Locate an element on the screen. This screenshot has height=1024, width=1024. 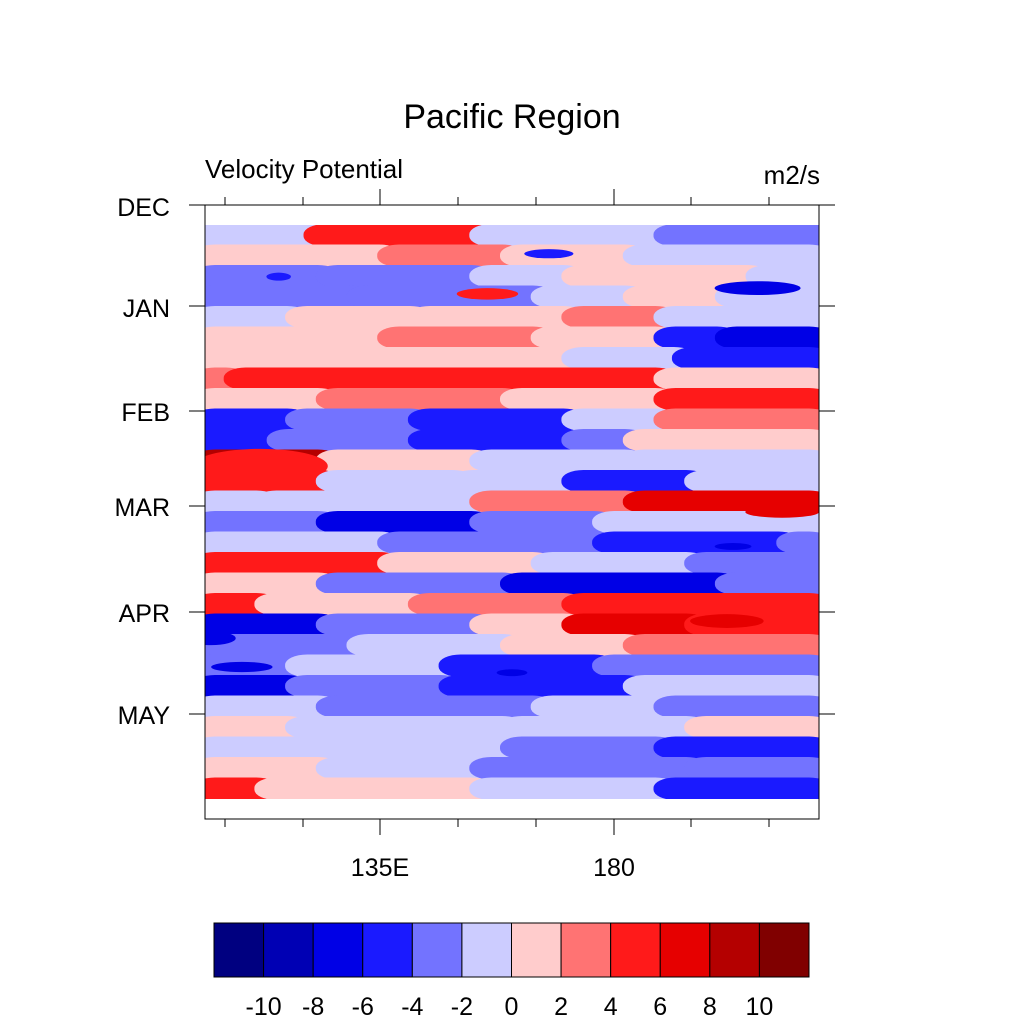
colorbar-label-1: -8 is located at coordinates (313, 1007).